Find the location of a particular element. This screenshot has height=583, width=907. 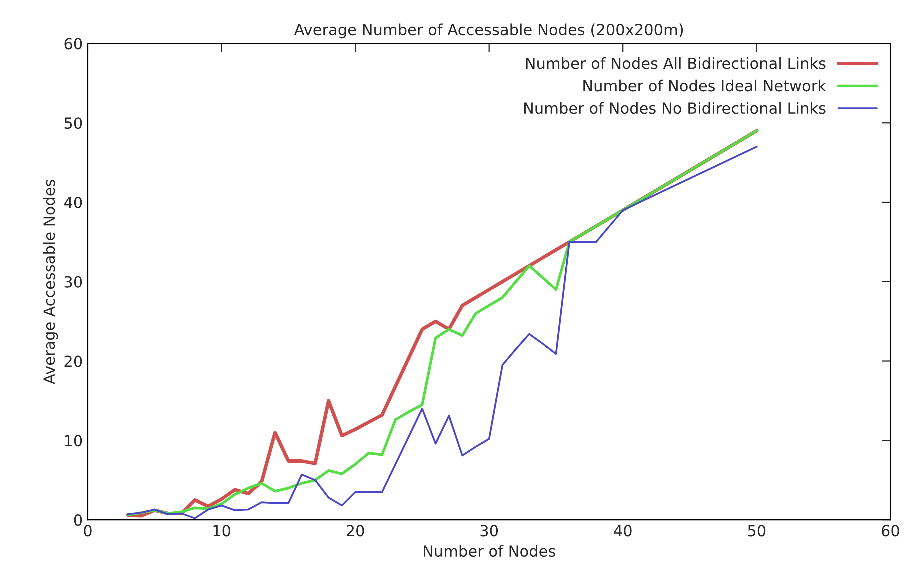

legend-label: Number of Nodes All Bidirectional Links is located at coordinates (676, 63).